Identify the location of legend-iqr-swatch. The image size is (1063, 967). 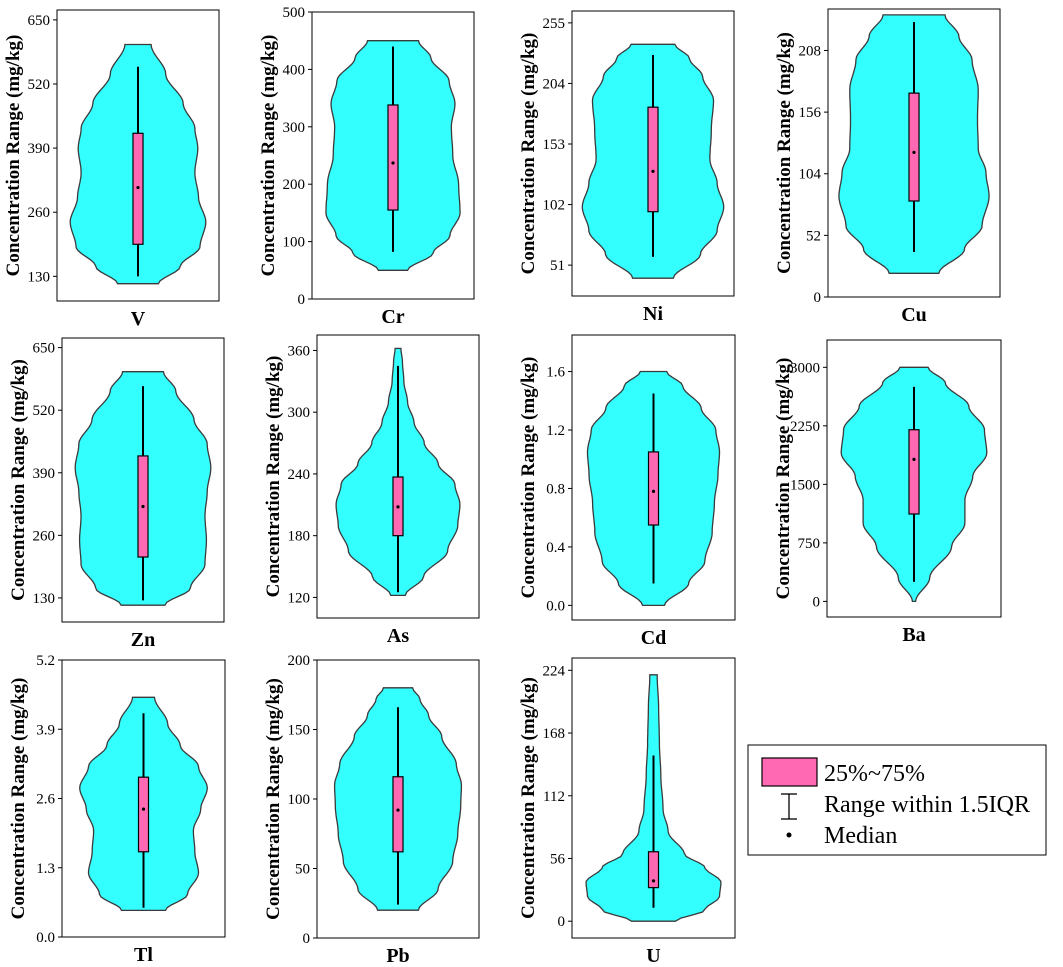
(789, 772).